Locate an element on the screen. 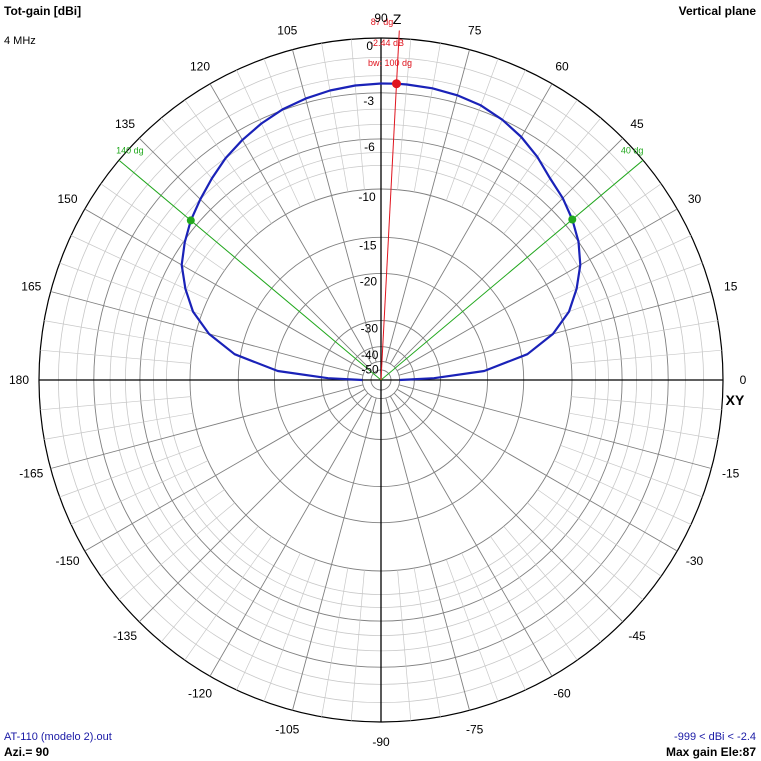 This screenshot has width=761, height=761. azimuth-readout: Azi.= 90 is located at coordinates (27, 752).